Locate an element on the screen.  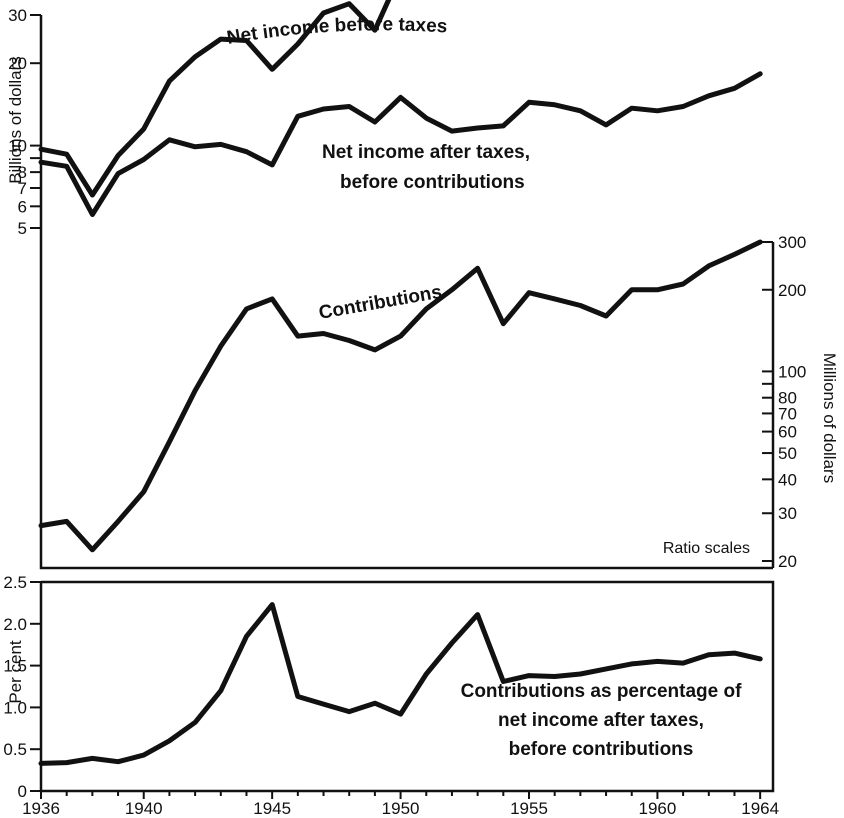
bottom-y-tick-label: 0.5 is located at coordinates (15, 749).